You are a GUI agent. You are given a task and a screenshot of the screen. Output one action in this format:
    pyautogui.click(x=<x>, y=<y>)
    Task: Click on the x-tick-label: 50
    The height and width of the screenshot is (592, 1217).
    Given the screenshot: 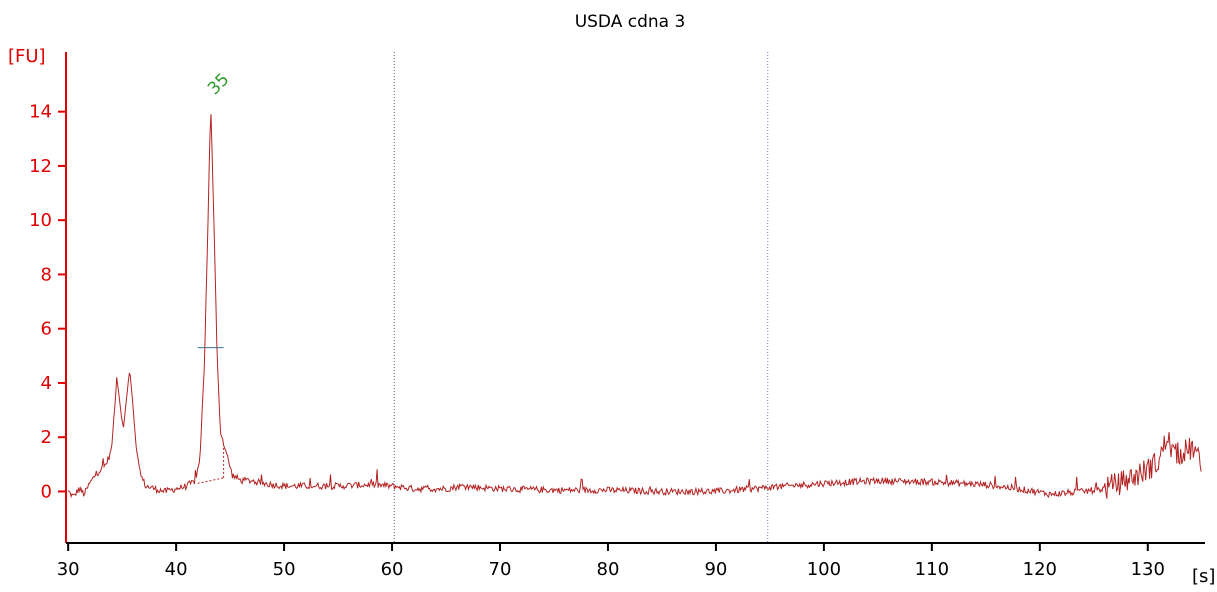 What is the action you would take?
    pyautogui.click(x=284, y=569)
    